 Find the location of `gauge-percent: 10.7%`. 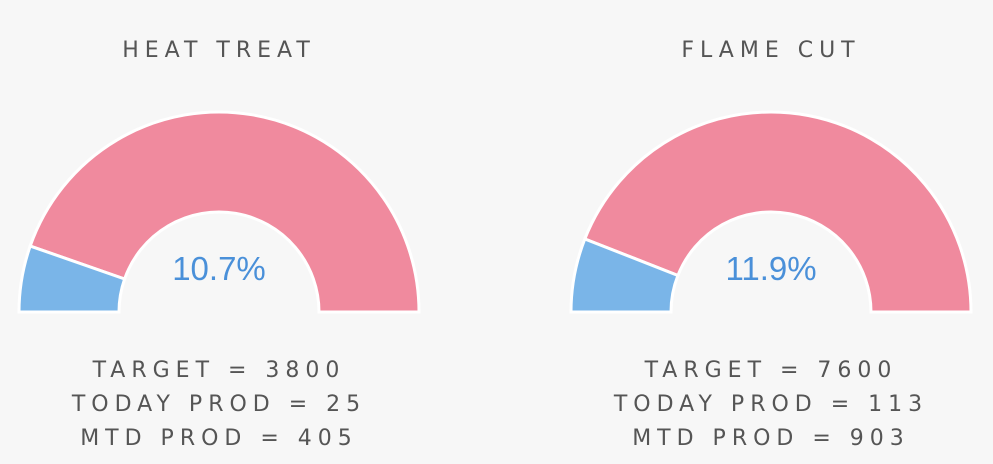

gauge-percent: 10.7% is located at coordinates (219, 268).